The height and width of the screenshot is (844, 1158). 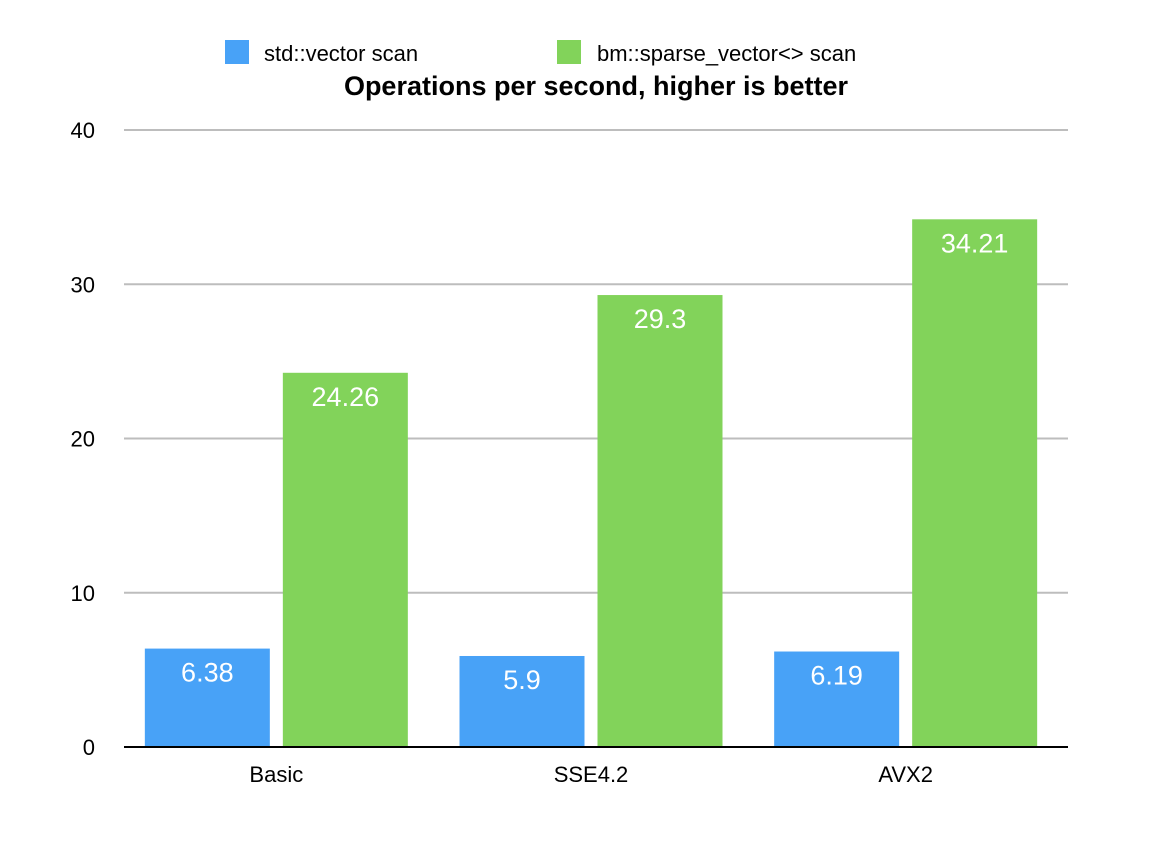 What do you see at coordinates (726, 53) in the screenshot?
I see `legend-label-sparse-vector: bm::sparse_vector<> scan` at bounding box center [726, 53].